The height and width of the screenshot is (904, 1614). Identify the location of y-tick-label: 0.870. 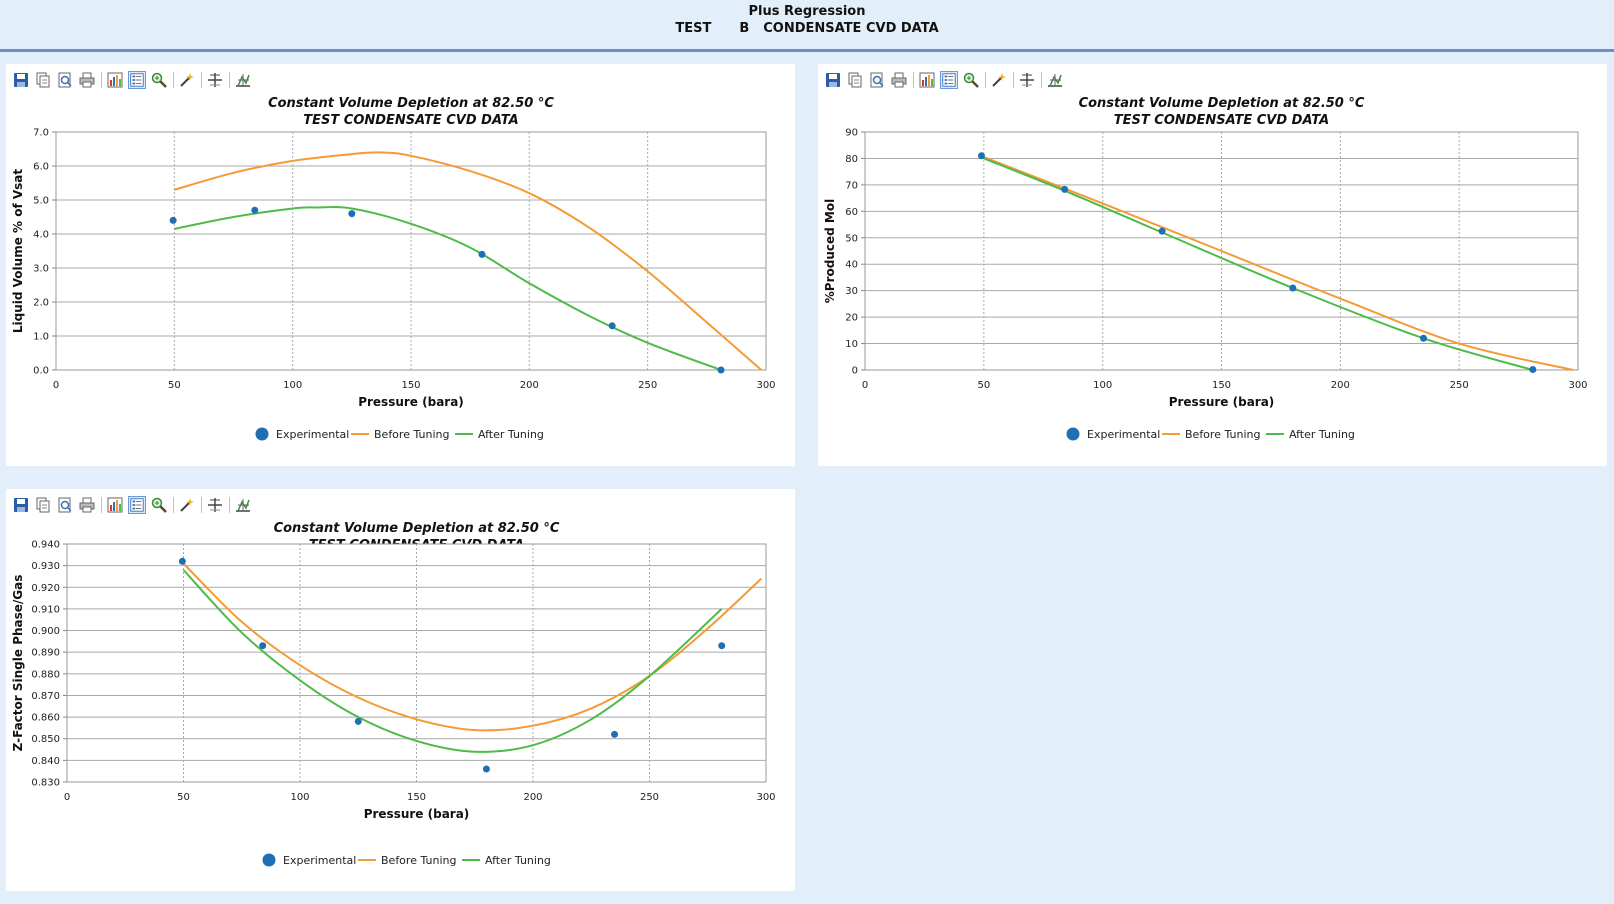
(45, 696).